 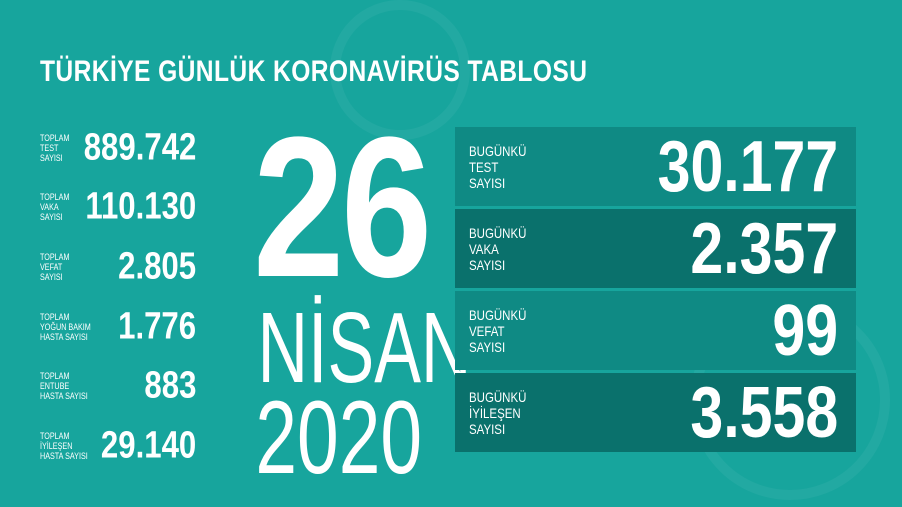 I want to click on total-value: 29.140, so click(x=148, y=445).